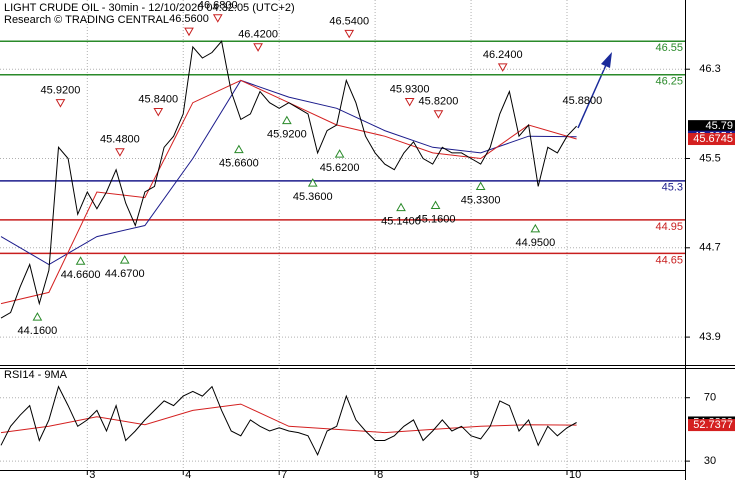 Image resolution: width=735 pixels, height=480 pixels. What do you see at coordinates (709, 248) in the screenshot?
I see `y-tick-label: 44.7` at bounding box center [709, 248].